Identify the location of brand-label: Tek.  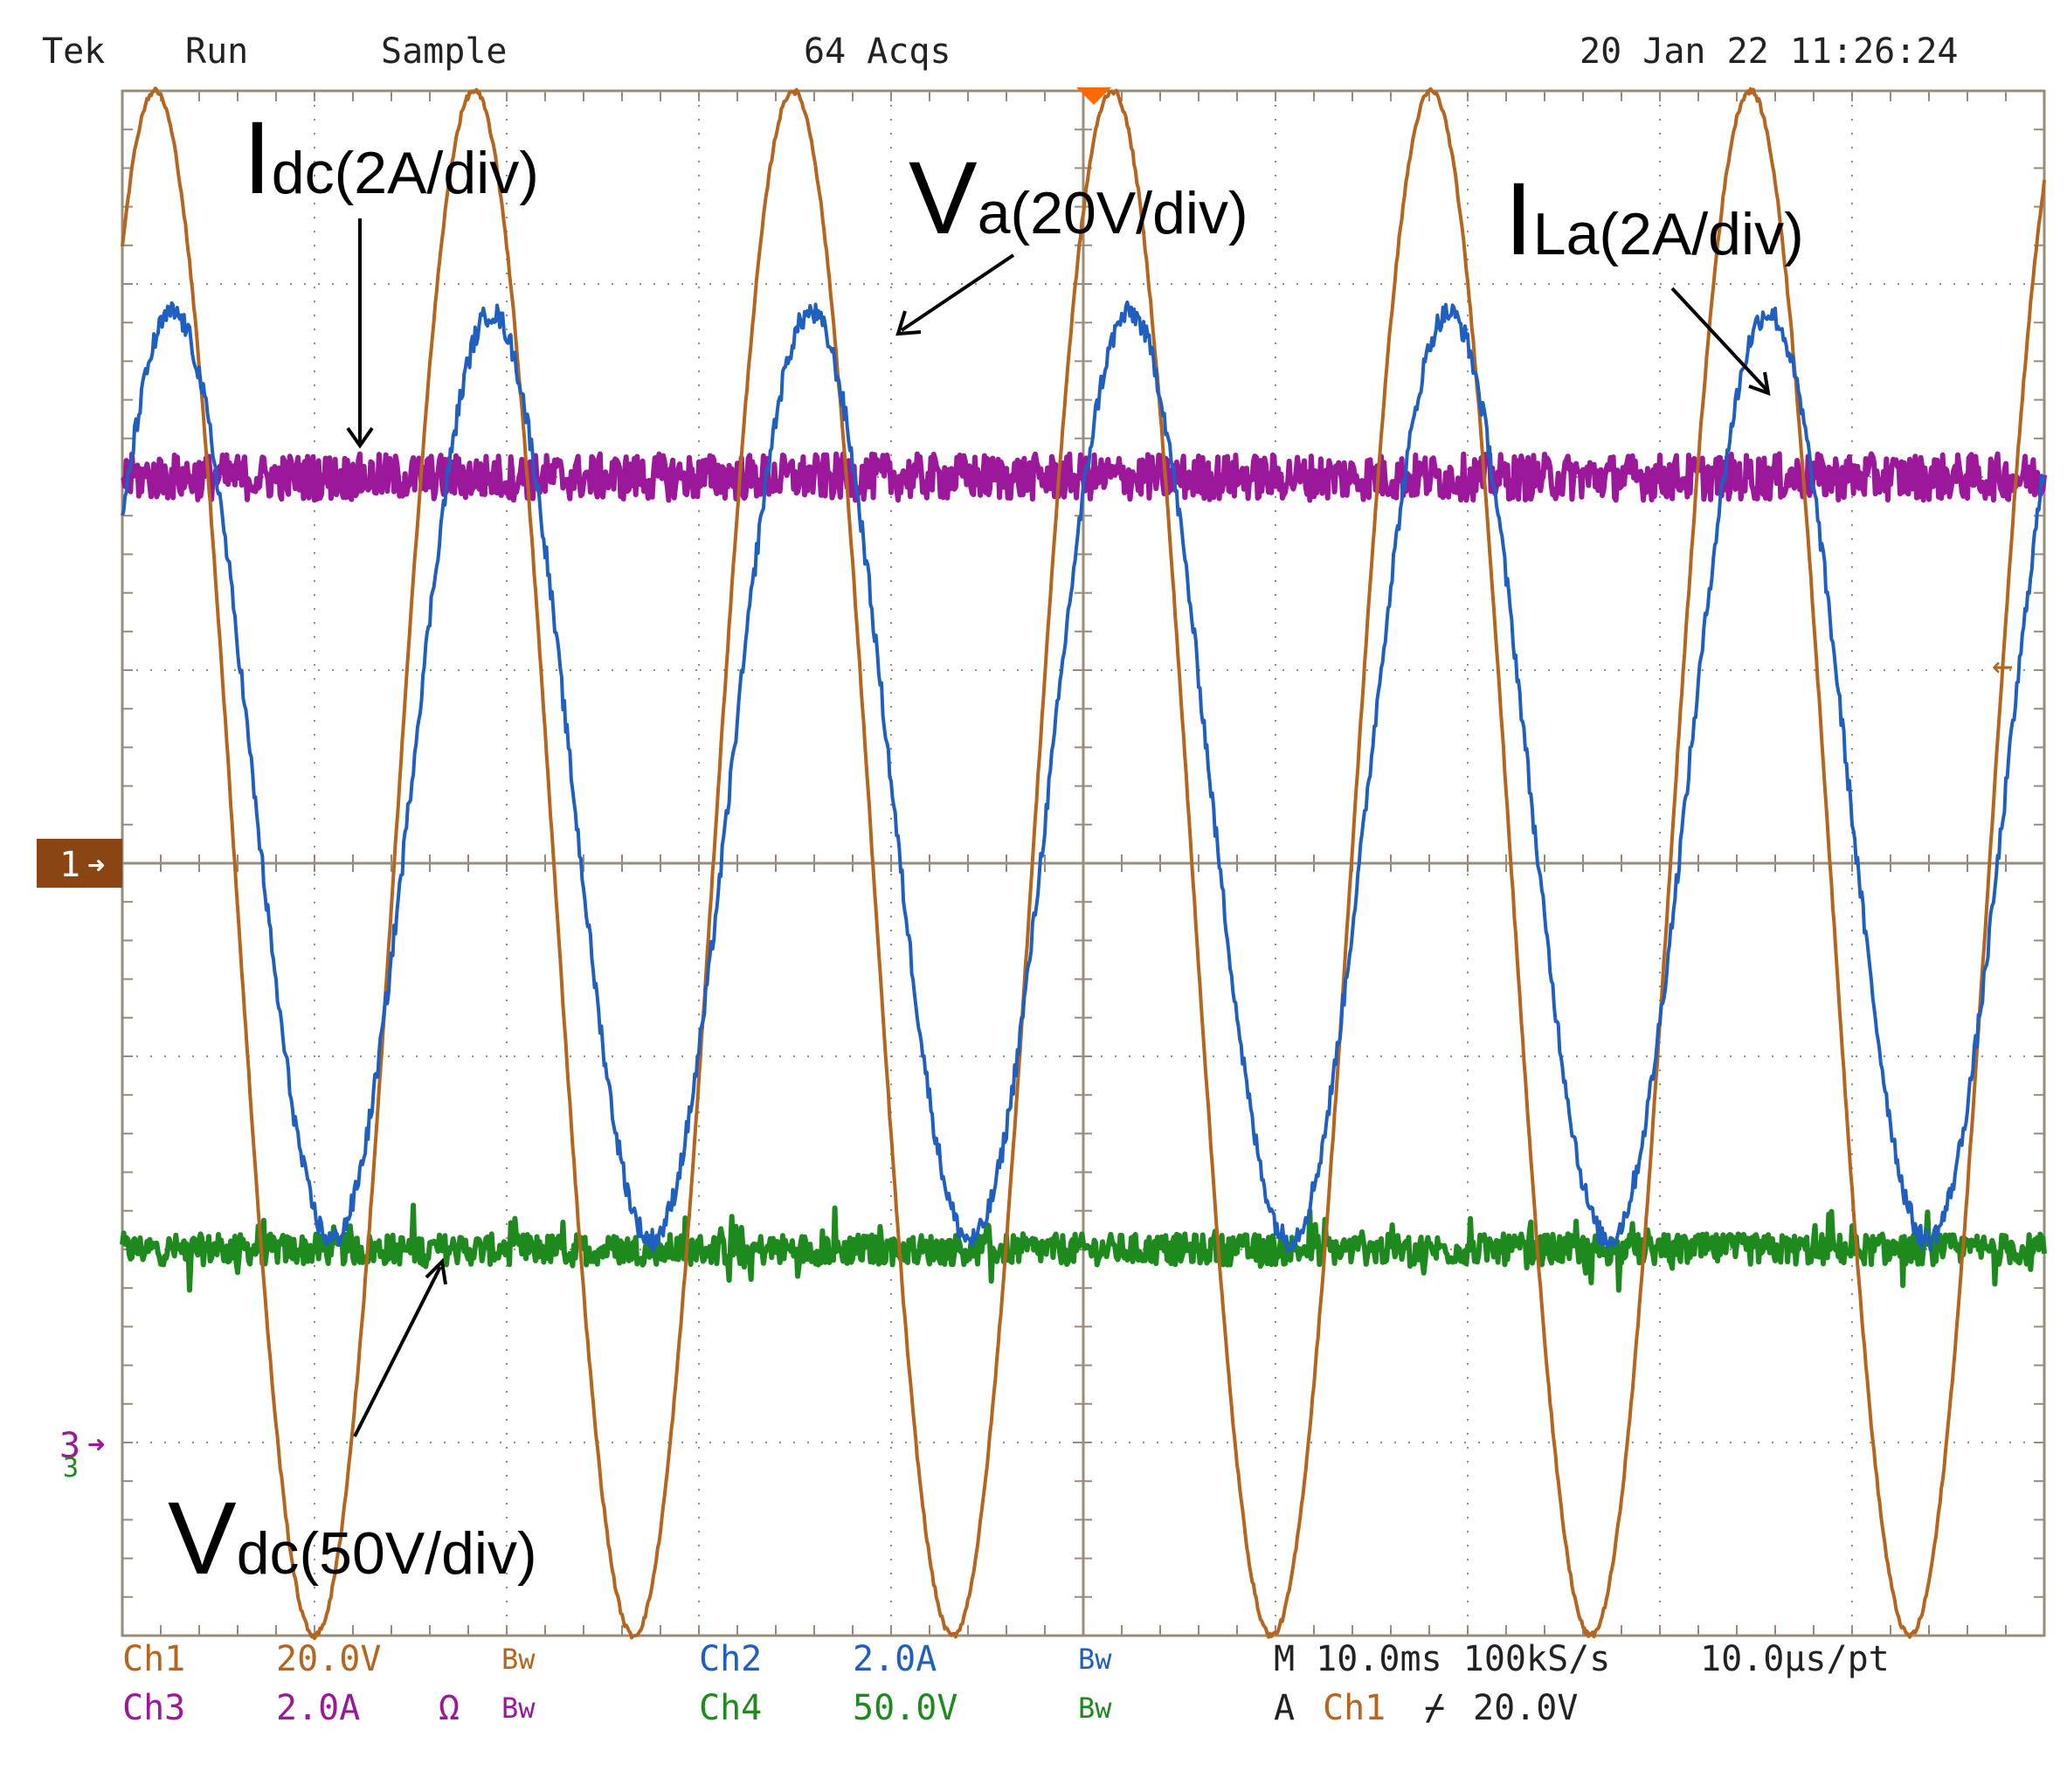
(74, 51).